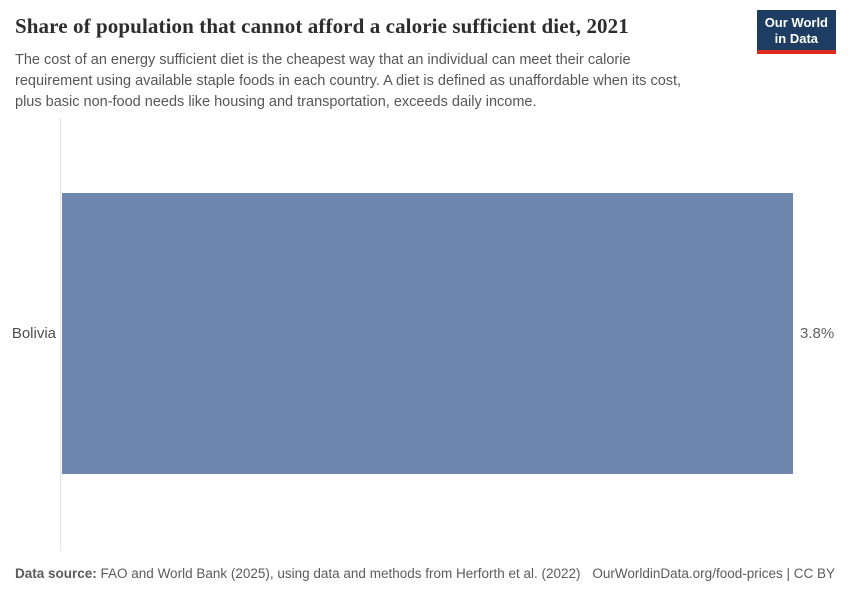 The height and width of the screenshot is (600, 850). I want to click on owid-logo-line2: in Data, so click(796, 38).